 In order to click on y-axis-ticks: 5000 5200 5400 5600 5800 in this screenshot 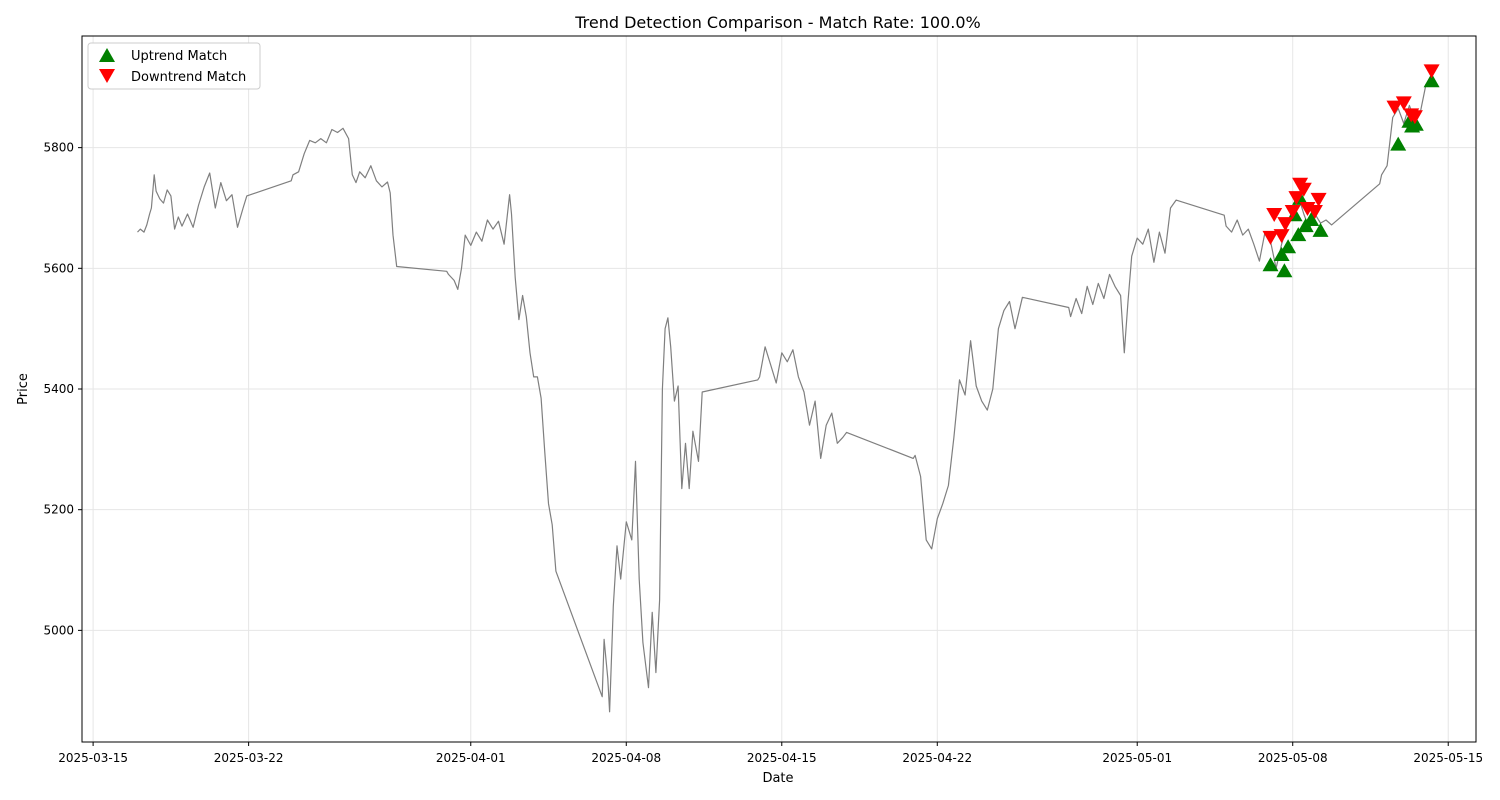, I will do `click(62, 389)`.